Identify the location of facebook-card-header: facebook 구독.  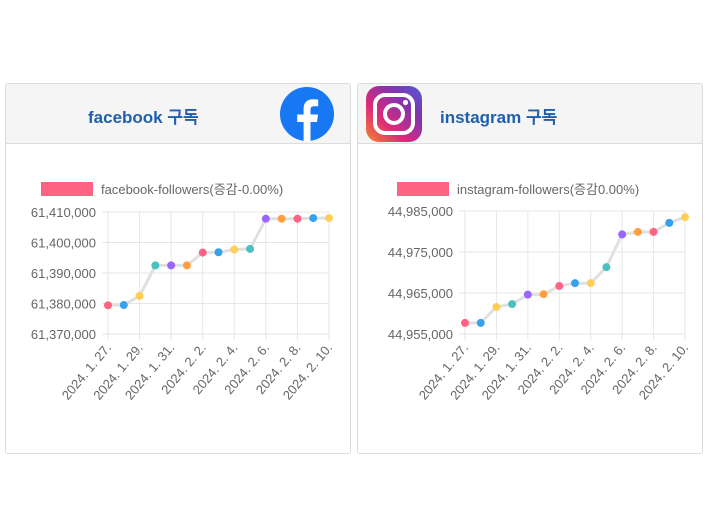
(178, 114).